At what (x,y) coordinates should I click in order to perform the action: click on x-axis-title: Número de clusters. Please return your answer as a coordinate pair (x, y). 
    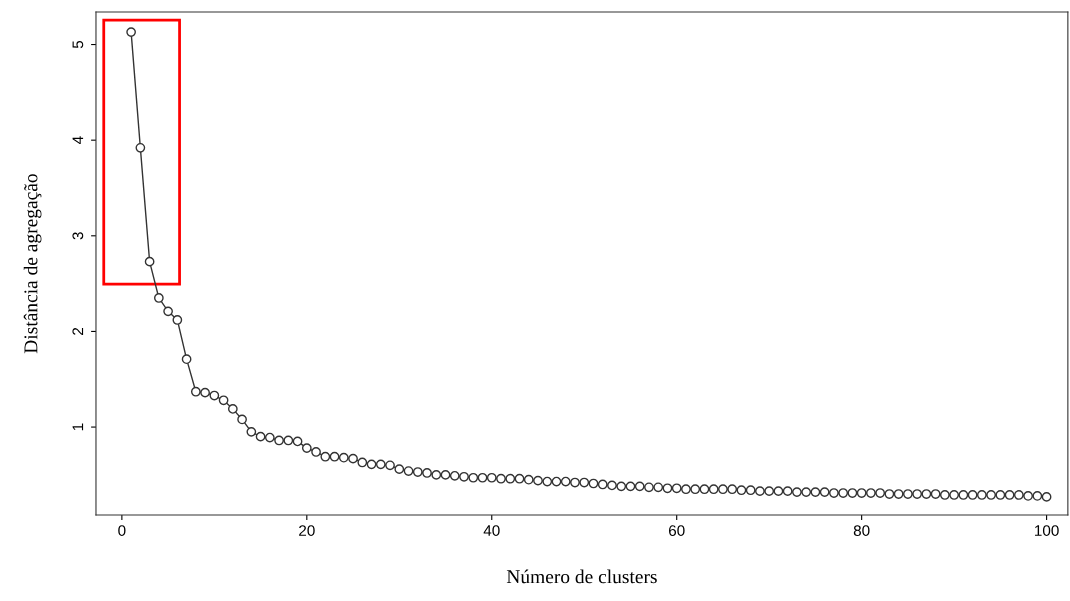
    Looking at the image, I should click on (581, 576).